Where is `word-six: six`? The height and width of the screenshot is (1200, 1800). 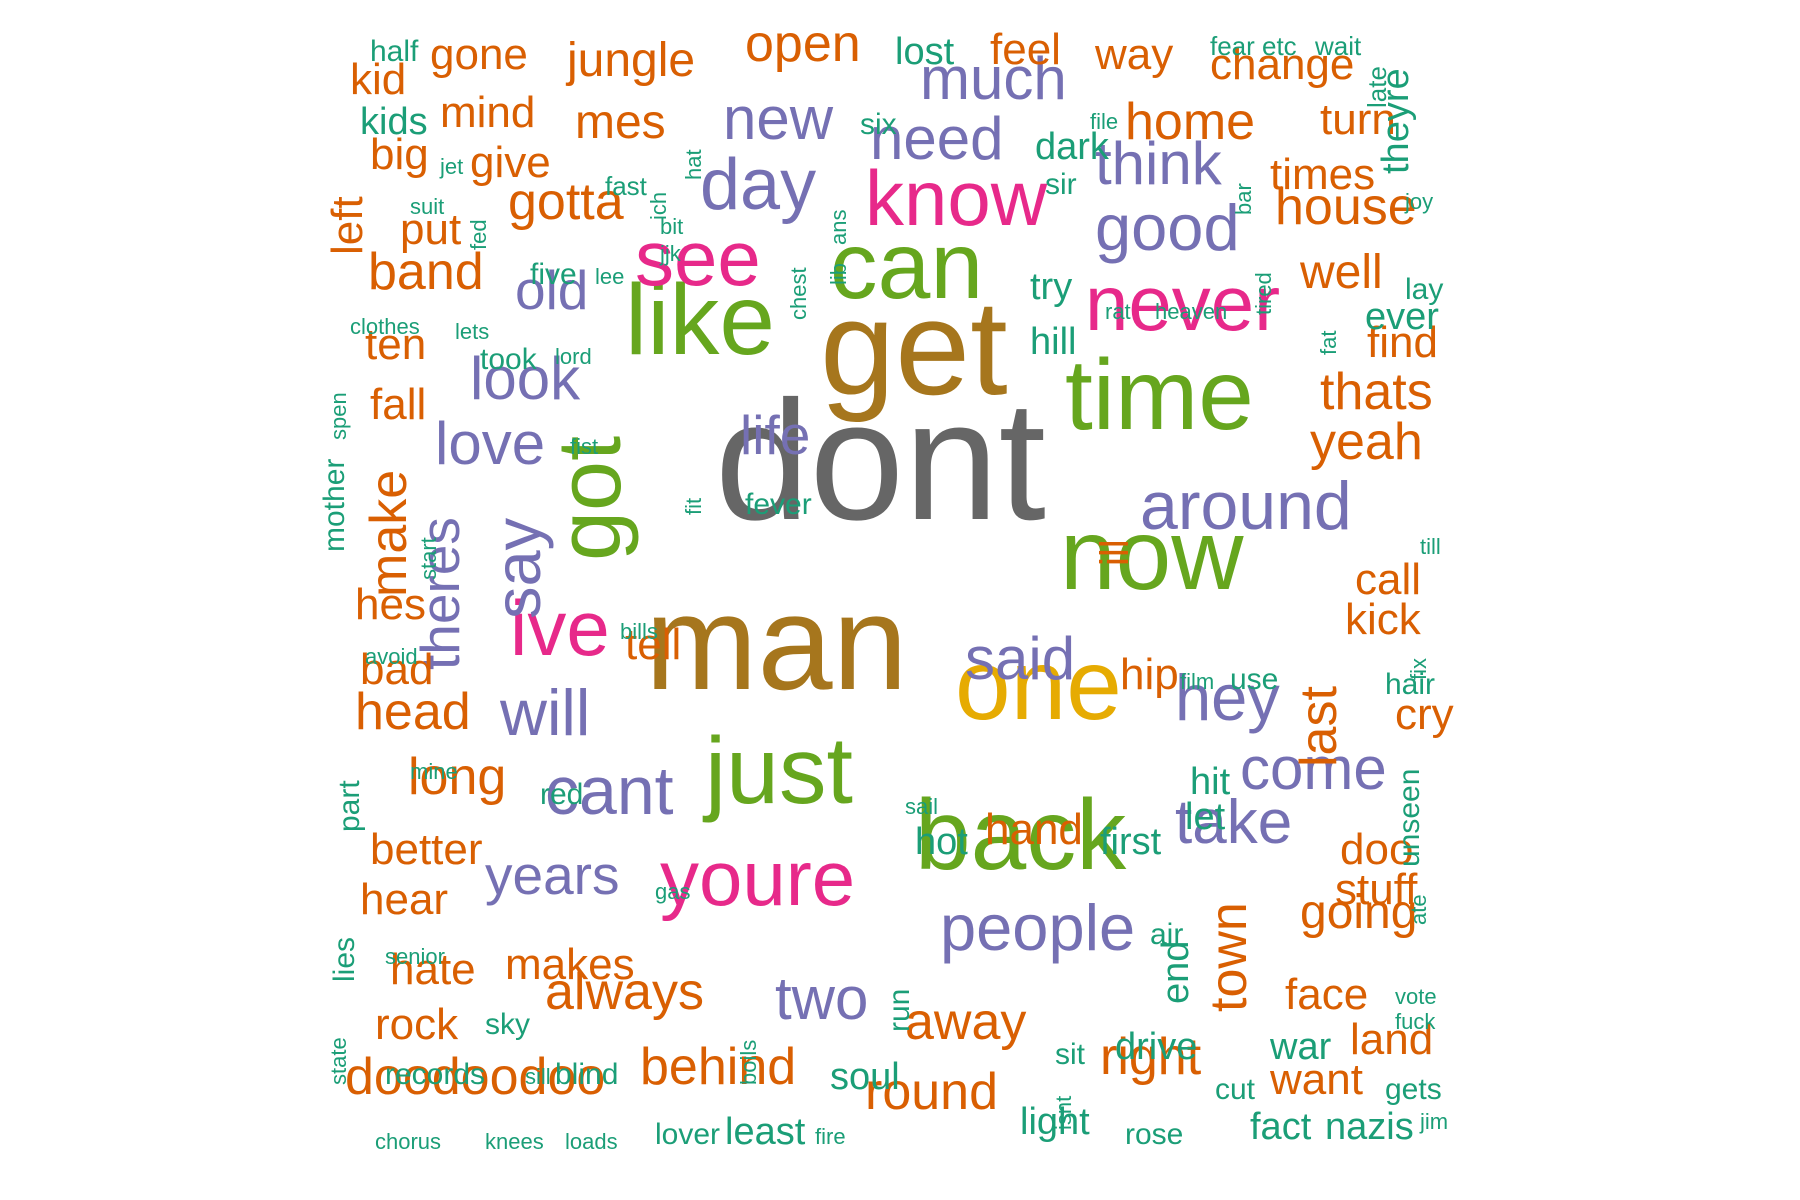
word-six: six is located at coordinates (878, 124).